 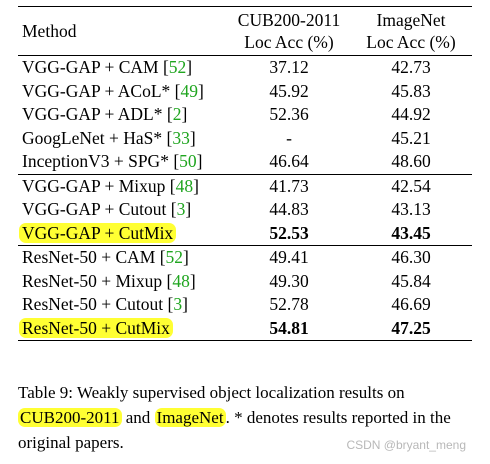 What do you see at coordinates (289, 209) in the screenshot?
I see `cell-cub-acc: 44.83` at bounding box center [289, 209].